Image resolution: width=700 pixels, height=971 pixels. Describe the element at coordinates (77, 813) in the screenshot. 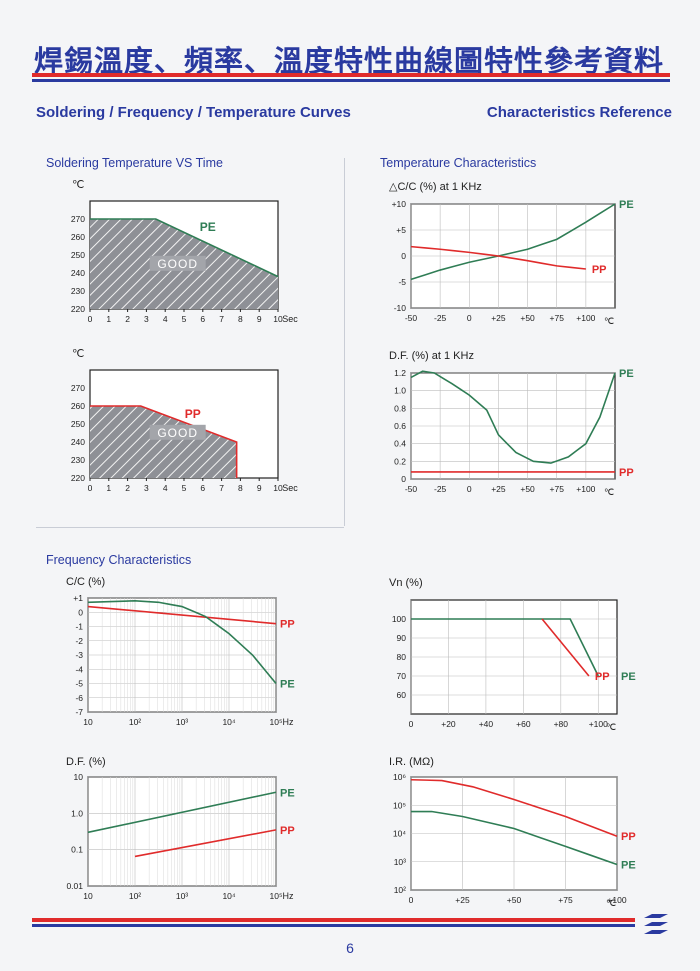

I see `y-tick-label: 1.0` at that location.